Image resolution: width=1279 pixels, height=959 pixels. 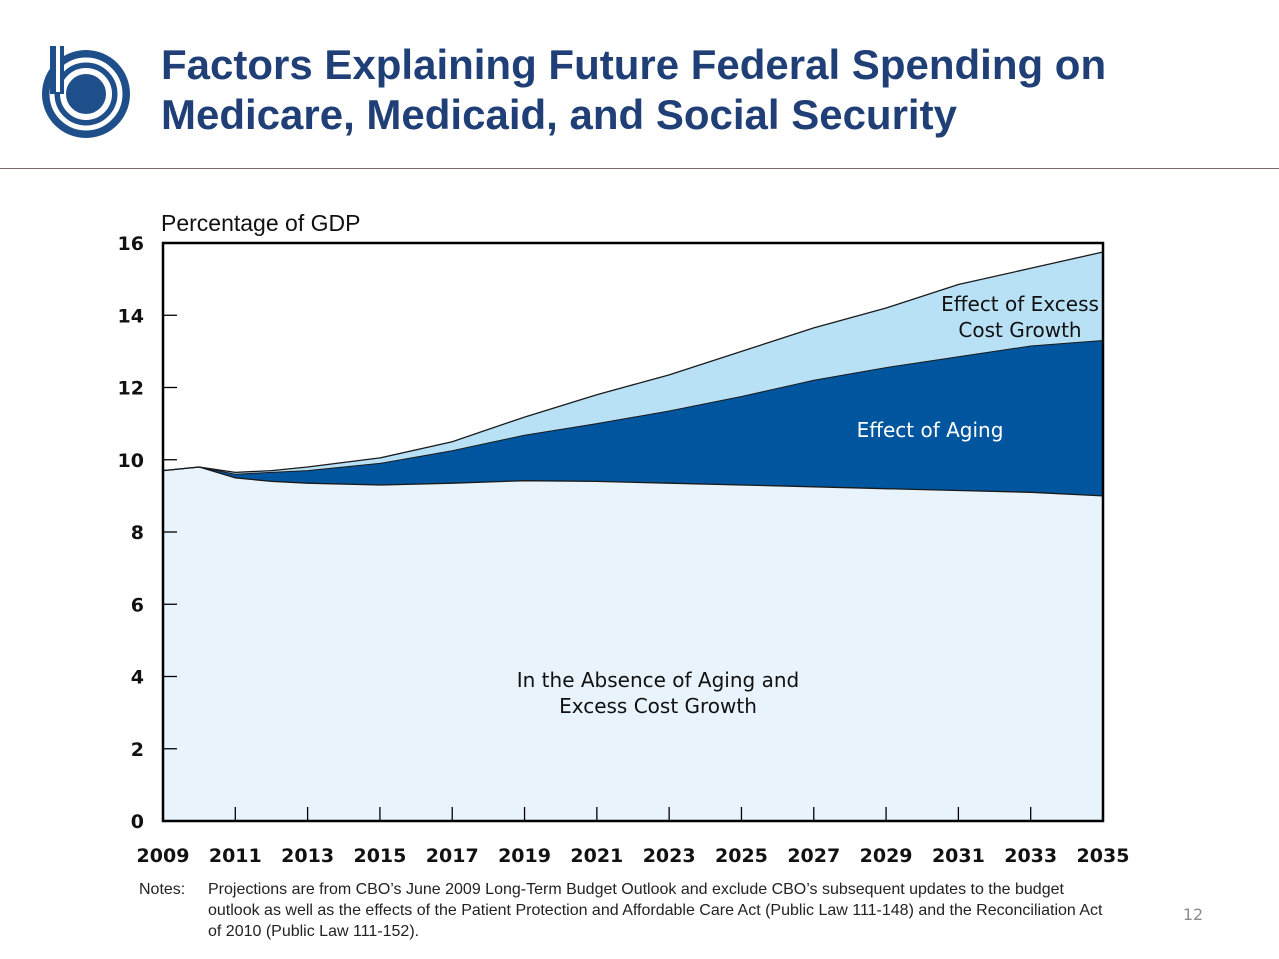 I want to click on page-number: 12, so click(x=1193, y=914).